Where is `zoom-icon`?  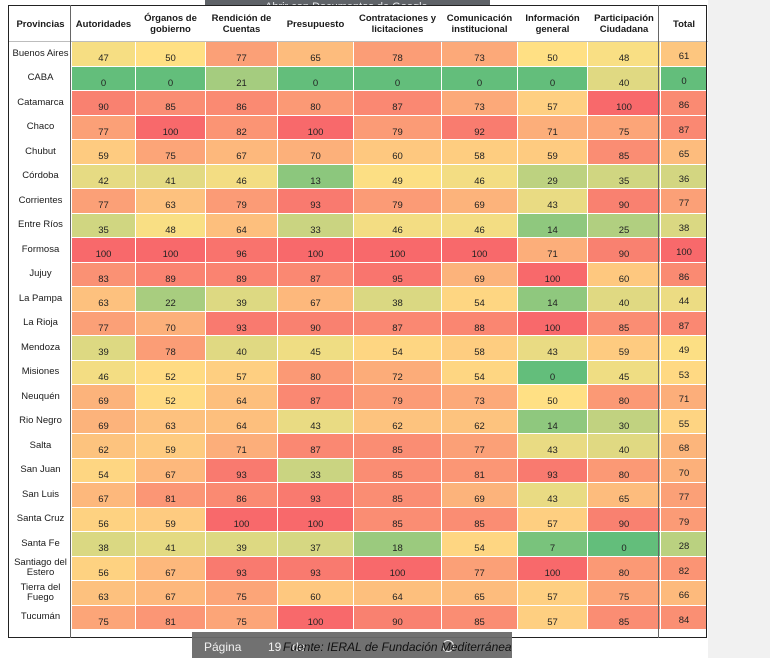 zoom-icon is located at coordinates (448, 646).